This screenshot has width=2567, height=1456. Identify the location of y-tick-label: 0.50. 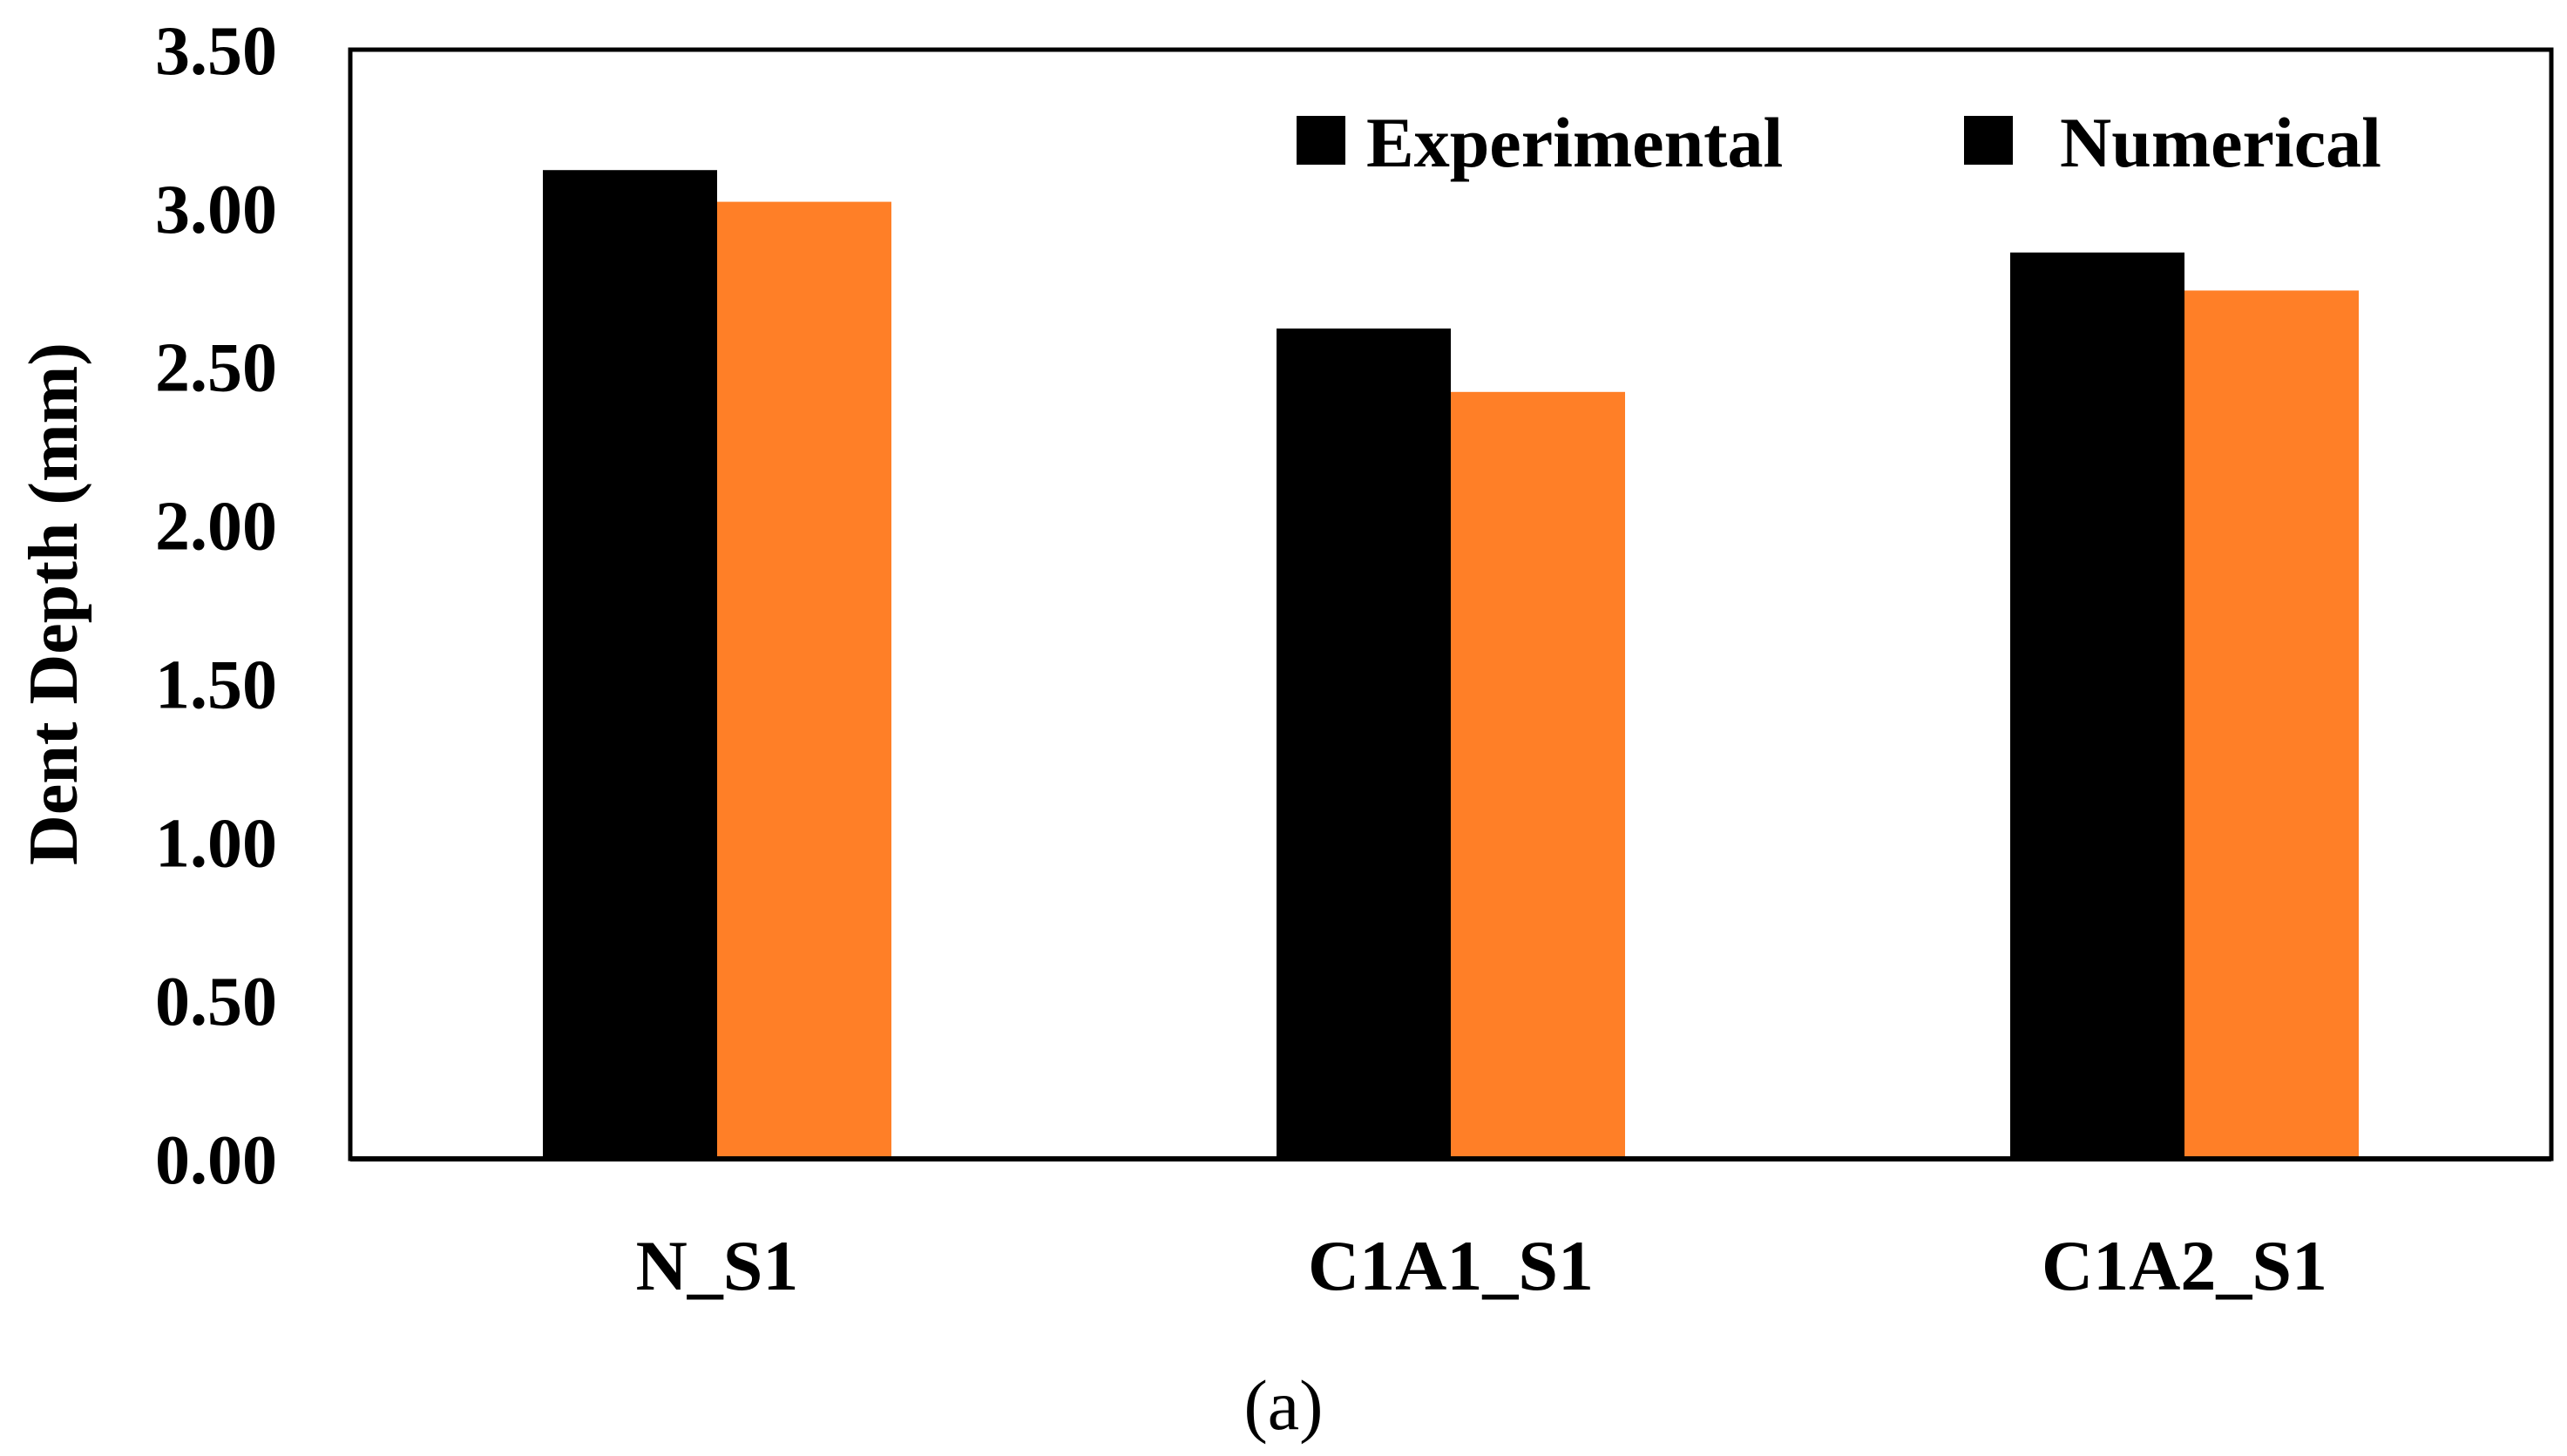
(216, 1002).